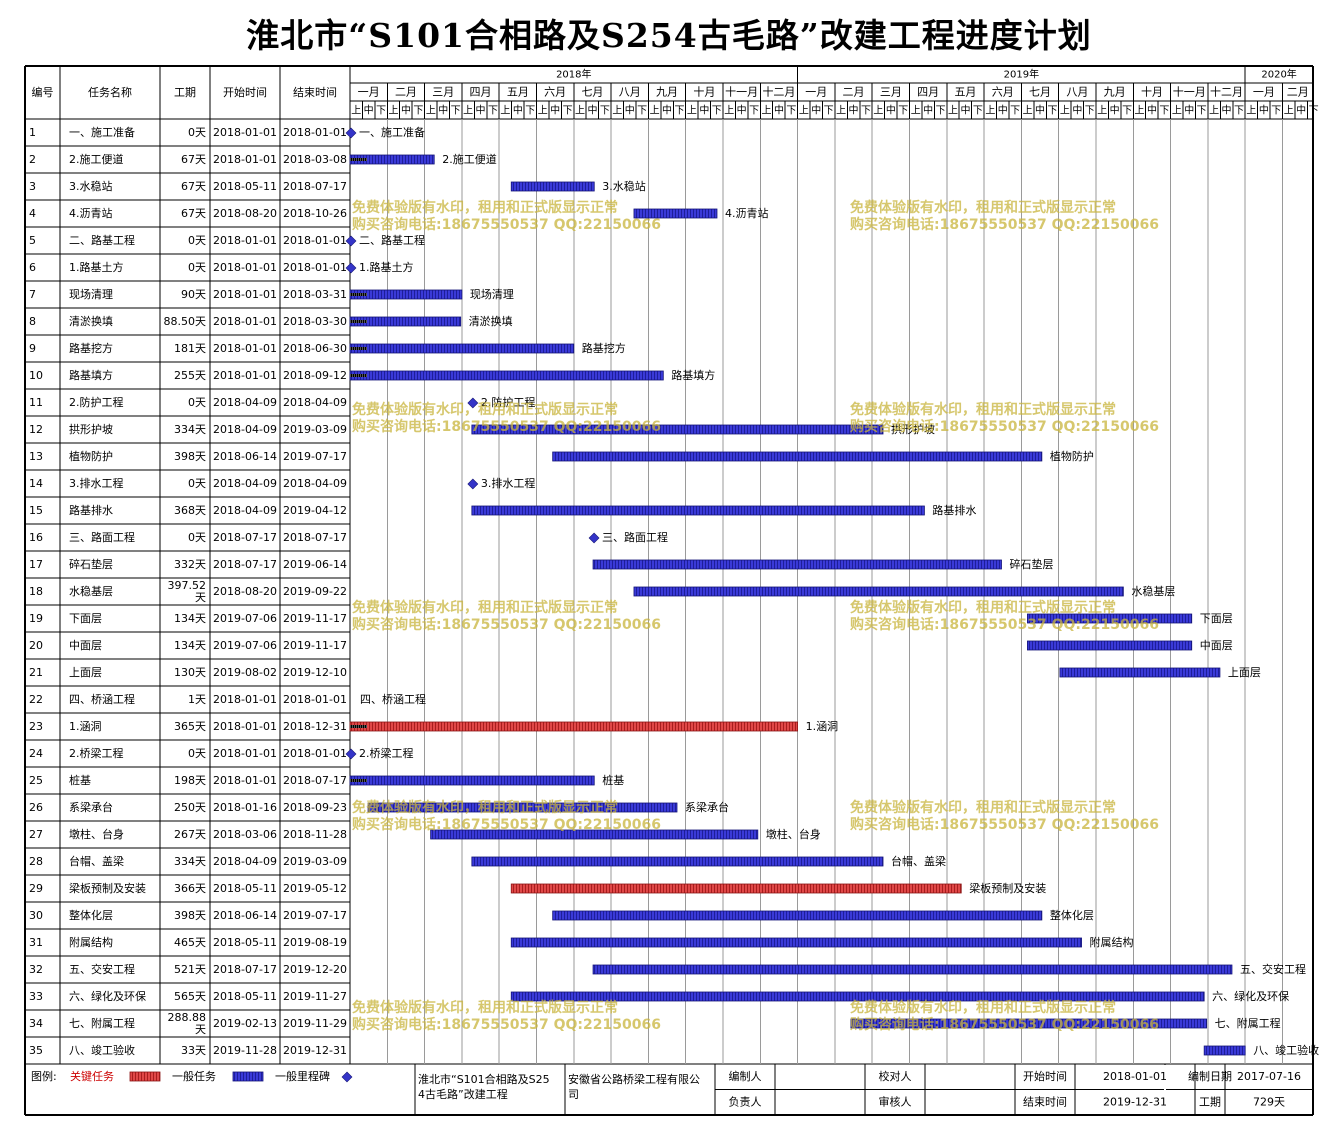 The width and height of the screenshot is (1338, 1140). Describe the element at coordinates (190, 915) in the screenshot. I see `task-duration: 398天` at that location.